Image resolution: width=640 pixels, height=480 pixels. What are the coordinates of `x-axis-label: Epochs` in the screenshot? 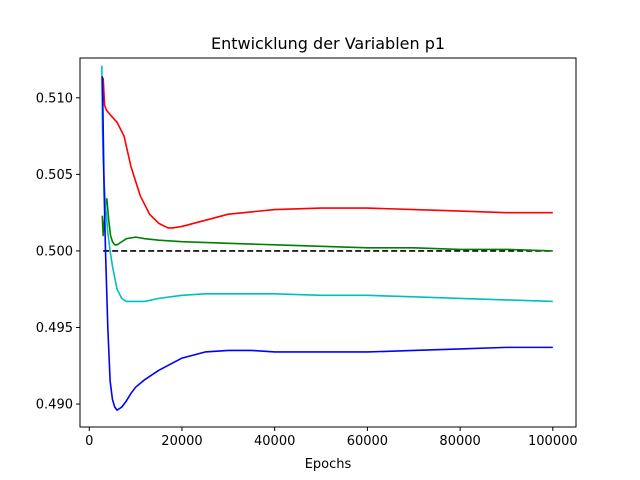 It's located at (328, 464).